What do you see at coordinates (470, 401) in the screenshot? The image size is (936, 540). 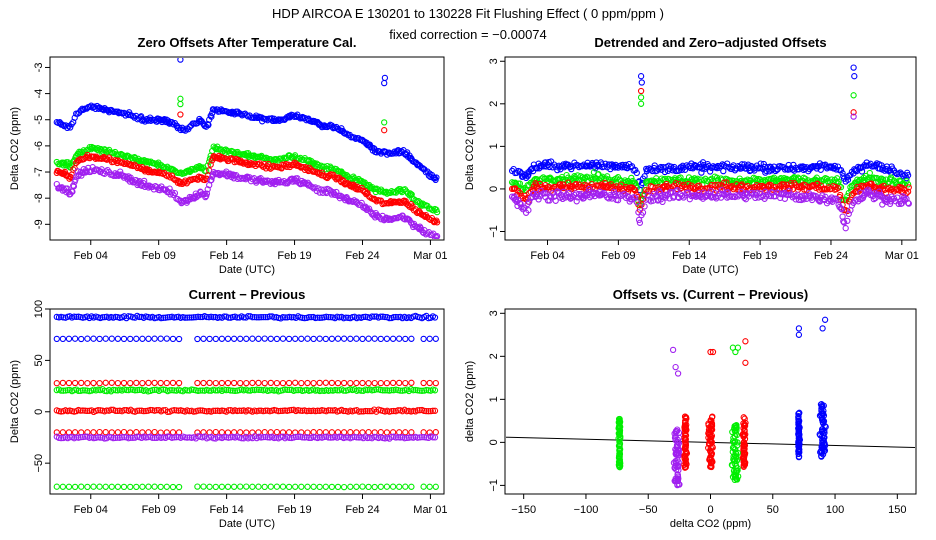 I see `y-axis-label: delta CO2 (ppm)` at bounding box center [470, 401].